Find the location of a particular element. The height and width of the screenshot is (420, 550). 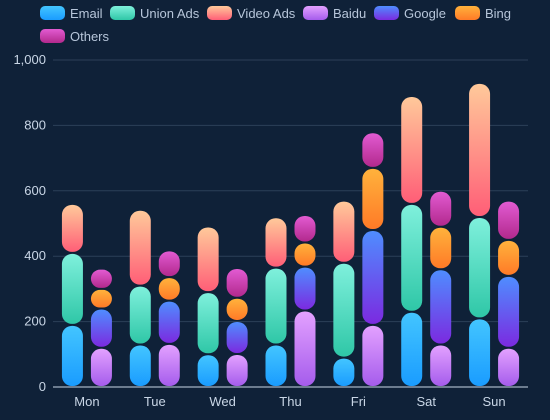

bar-union-ads-tue is located at coordinates (140, 315).